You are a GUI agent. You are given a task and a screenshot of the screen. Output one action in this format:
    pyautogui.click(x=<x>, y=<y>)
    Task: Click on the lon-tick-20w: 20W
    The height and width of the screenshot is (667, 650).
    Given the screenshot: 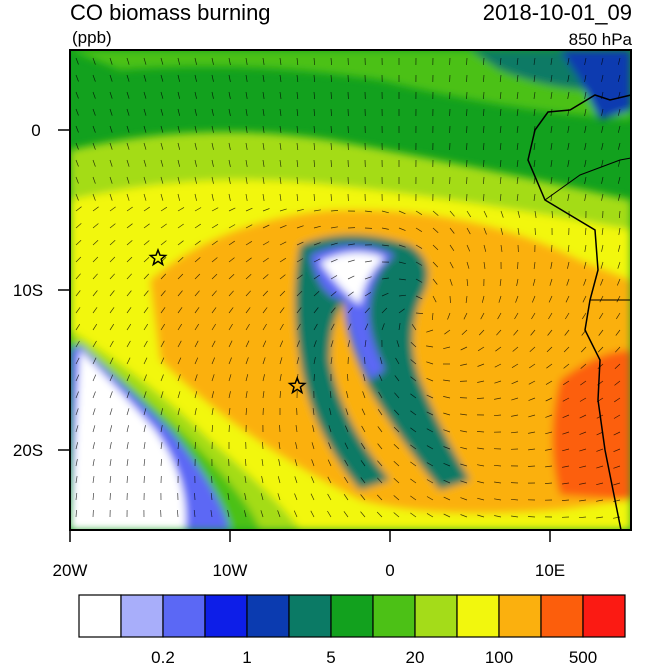 What is the action you would take?
    pyautogui.click(x=70, y=570)
    